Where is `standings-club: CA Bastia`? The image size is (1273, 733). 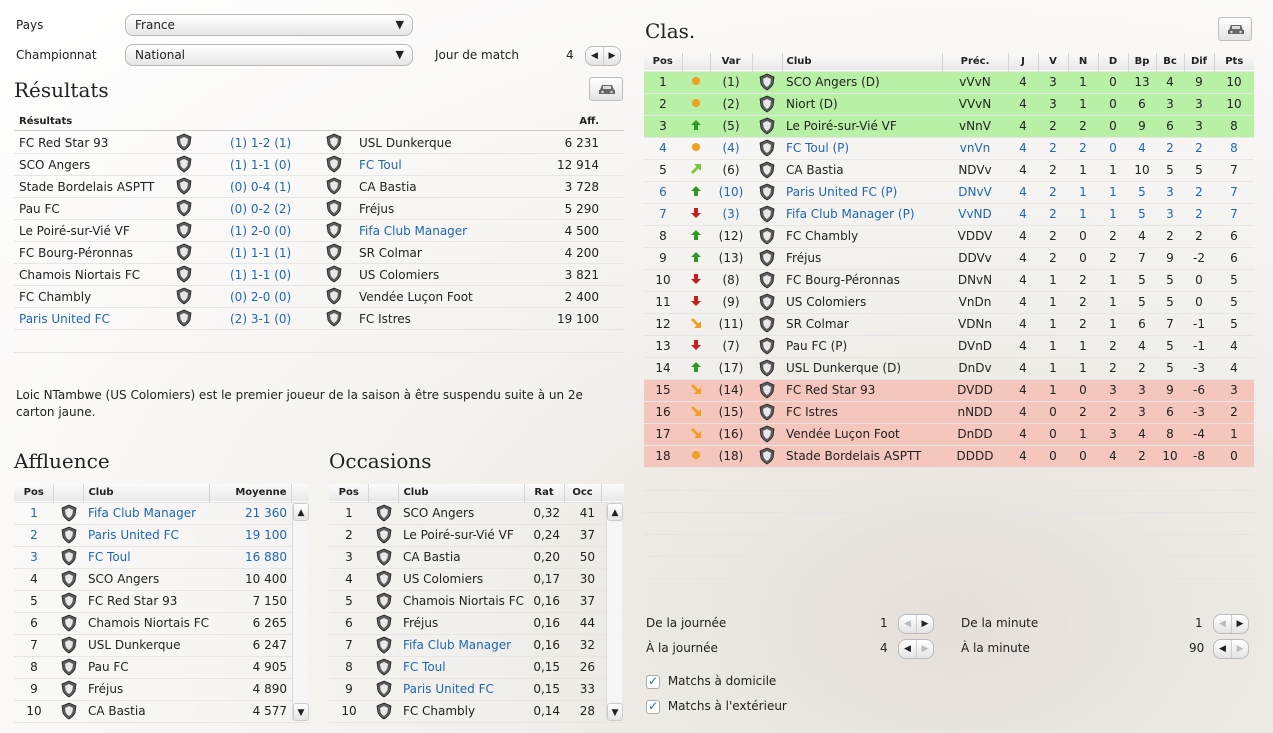
standings-club: CA Bastia is located at coordinates (815, 170).